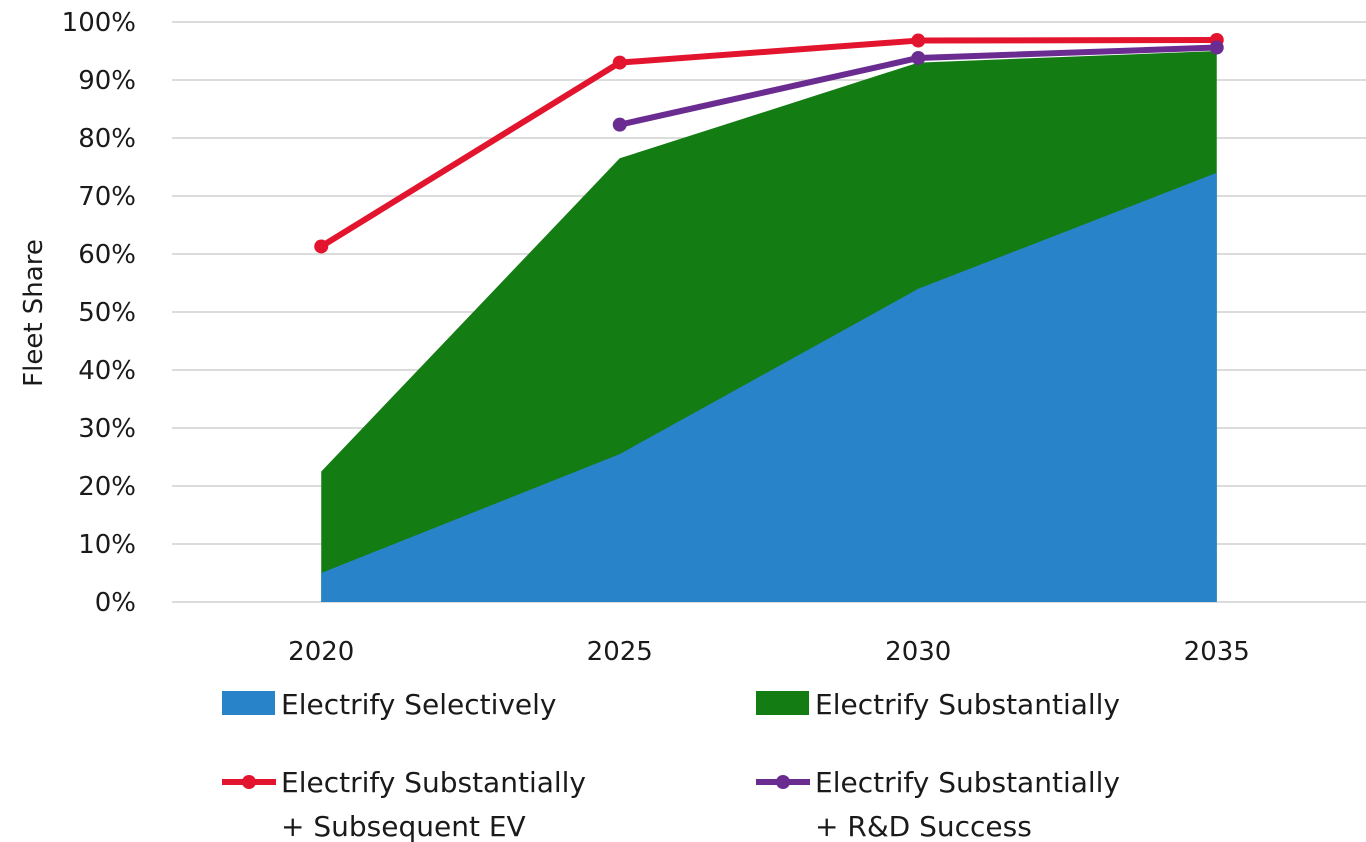 The width and height of the screenshot is (1366, 842). I want to click on legend-item-subsequent-ev: Electrify Substantially + Subsequent EV, so click(404, 804).